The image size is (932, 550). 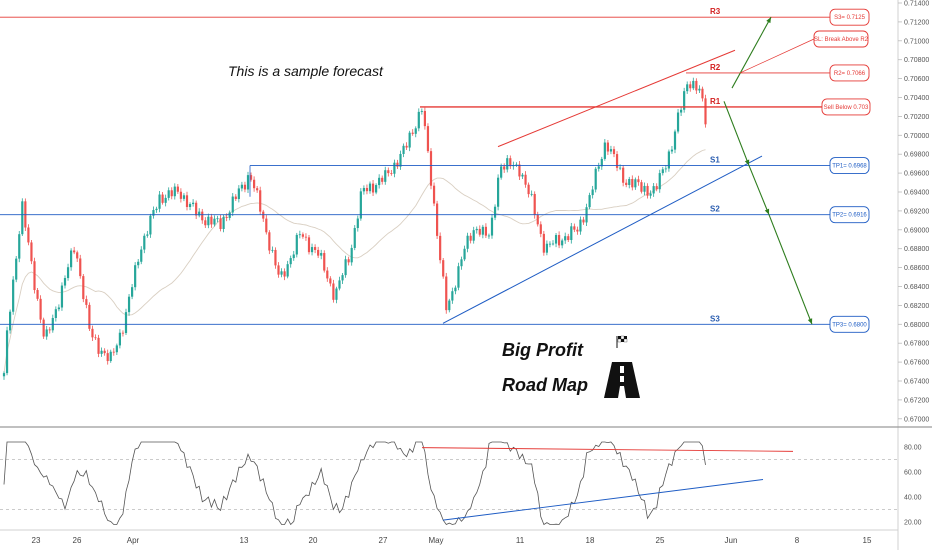 I want to click on finish-flag-icon, so click(x=622, y=341).